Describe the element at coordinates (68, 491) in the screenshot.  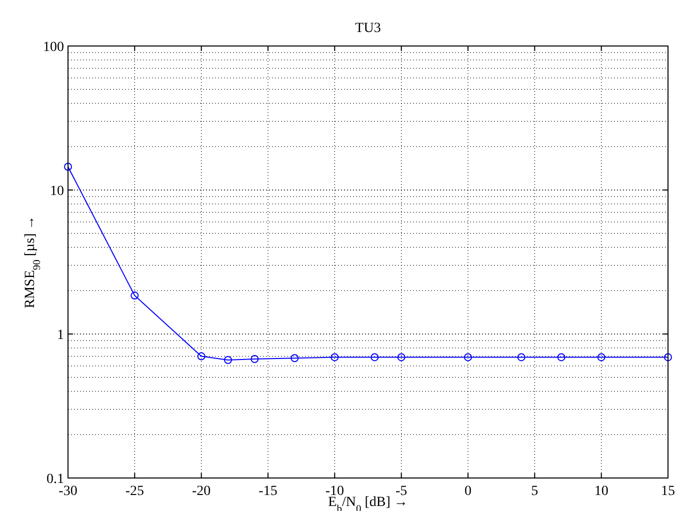
I see `x-tick-label: -30` at that location.